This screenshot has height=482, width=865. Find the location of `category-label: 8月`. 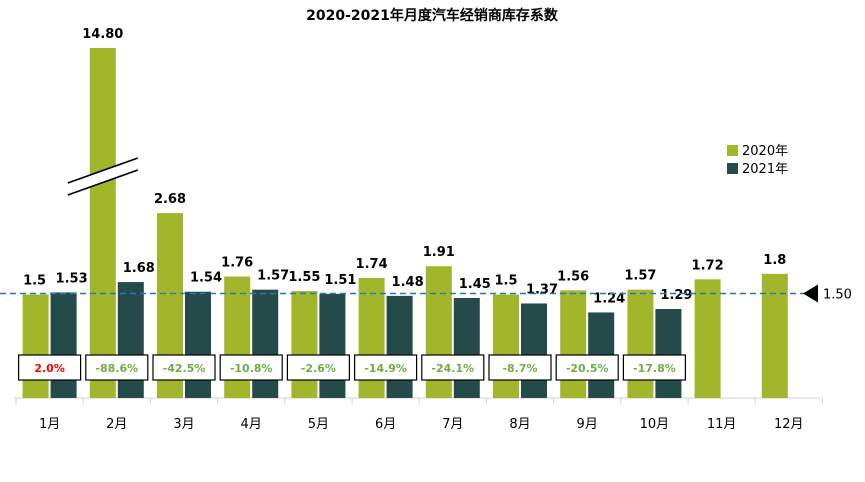

category-label: 8月 is located at coordinates (519, 424).